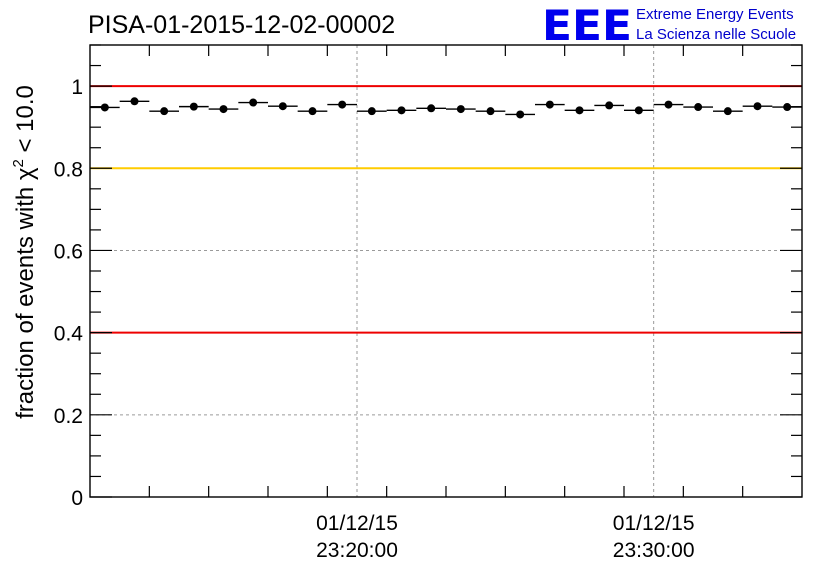 The height and width of the screenshot is (572, 836). Describe the element at coordinates (357, 550) in the screenshot. I see `x-tick-label-time: 23:20:00` at that location.